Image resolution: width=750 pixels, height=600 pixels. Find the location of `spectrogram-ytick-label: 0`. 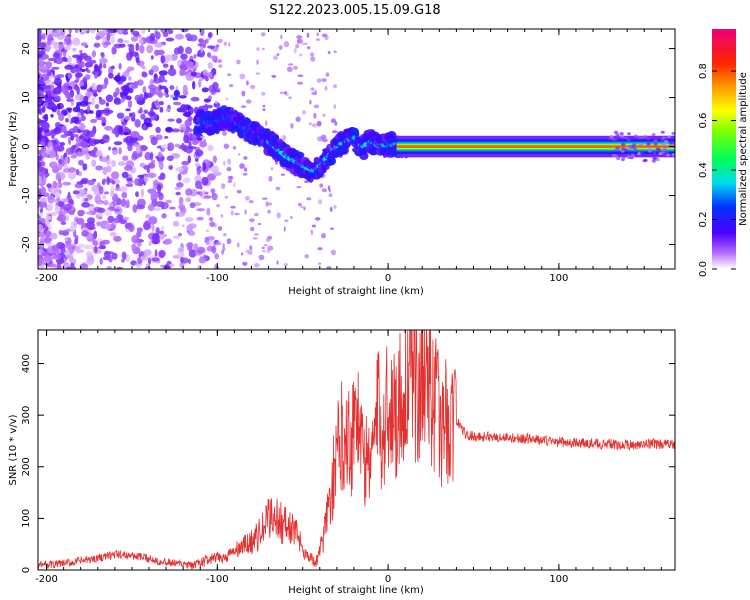

spectrogram-ytick-label: 0 is located at coordinates (26, 146).